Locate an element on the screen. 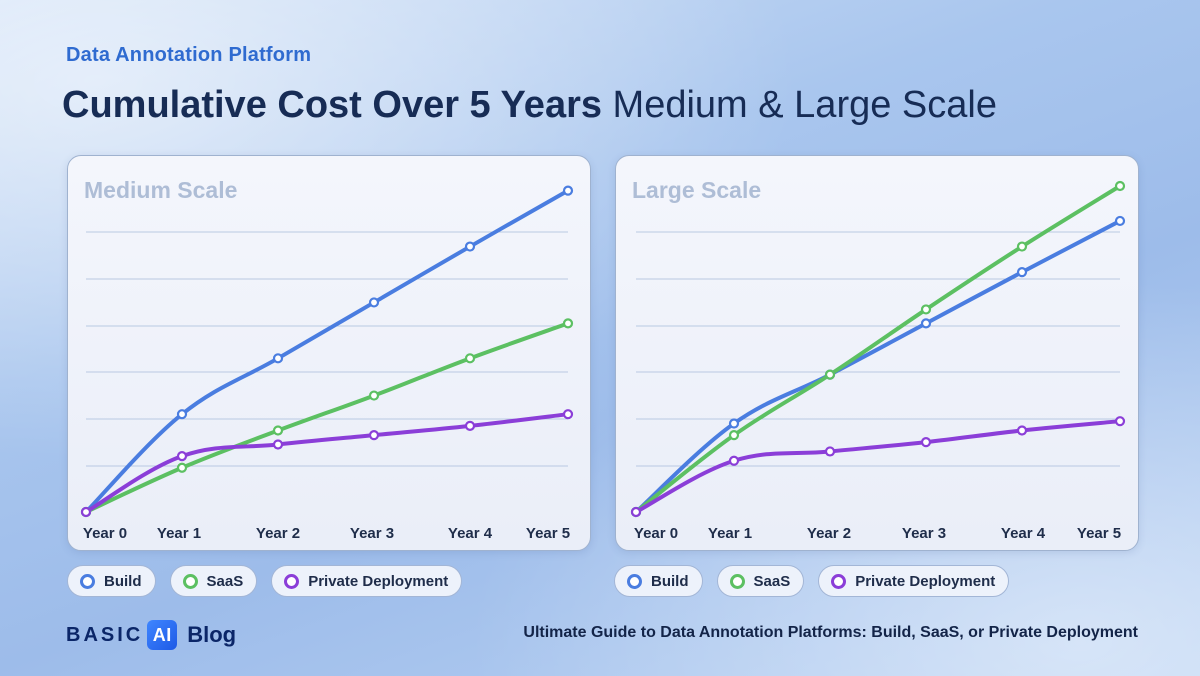 The height and width of the screenshot is (676, 1200). logo-blog-label: Blog is located at coordinates (212, 634).